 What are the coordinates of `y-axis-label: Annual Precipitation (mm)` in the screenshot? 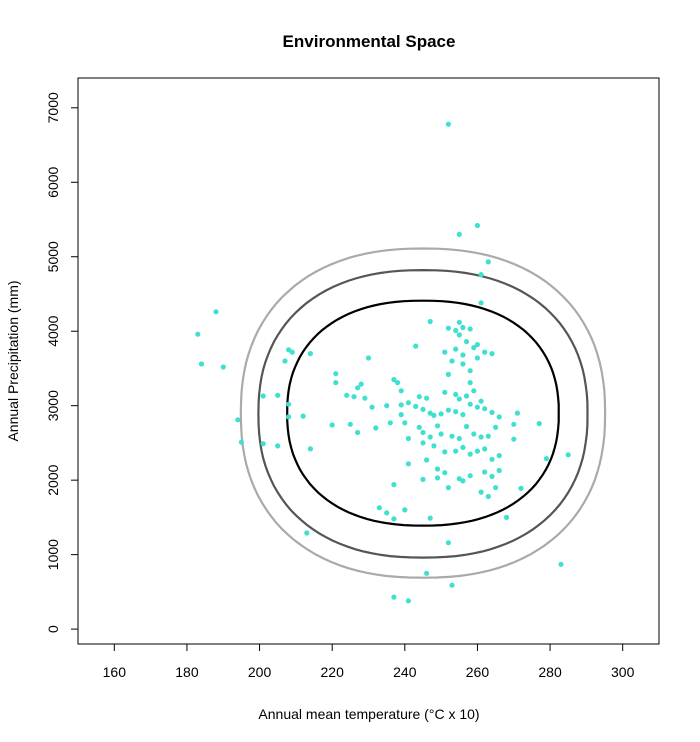 It's located at (13, 360).